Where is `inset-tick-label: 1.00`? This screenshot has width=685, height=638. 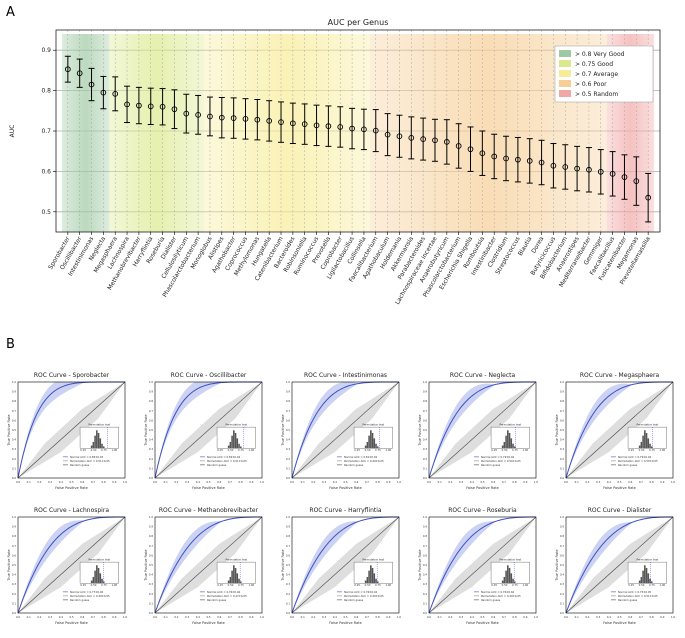
inset-tick-label: 1.00 is located at coordinates (388, 585).